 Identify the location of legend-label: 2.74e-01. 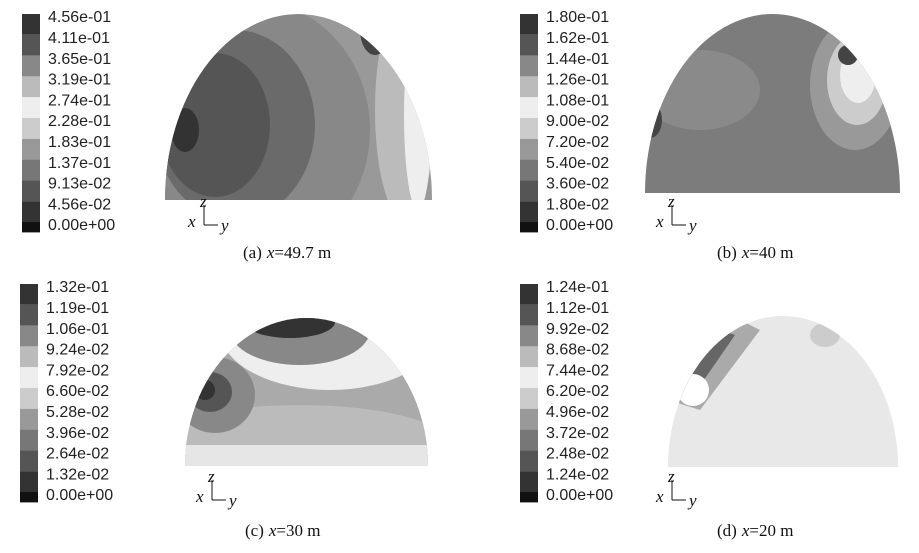
(79, 100).